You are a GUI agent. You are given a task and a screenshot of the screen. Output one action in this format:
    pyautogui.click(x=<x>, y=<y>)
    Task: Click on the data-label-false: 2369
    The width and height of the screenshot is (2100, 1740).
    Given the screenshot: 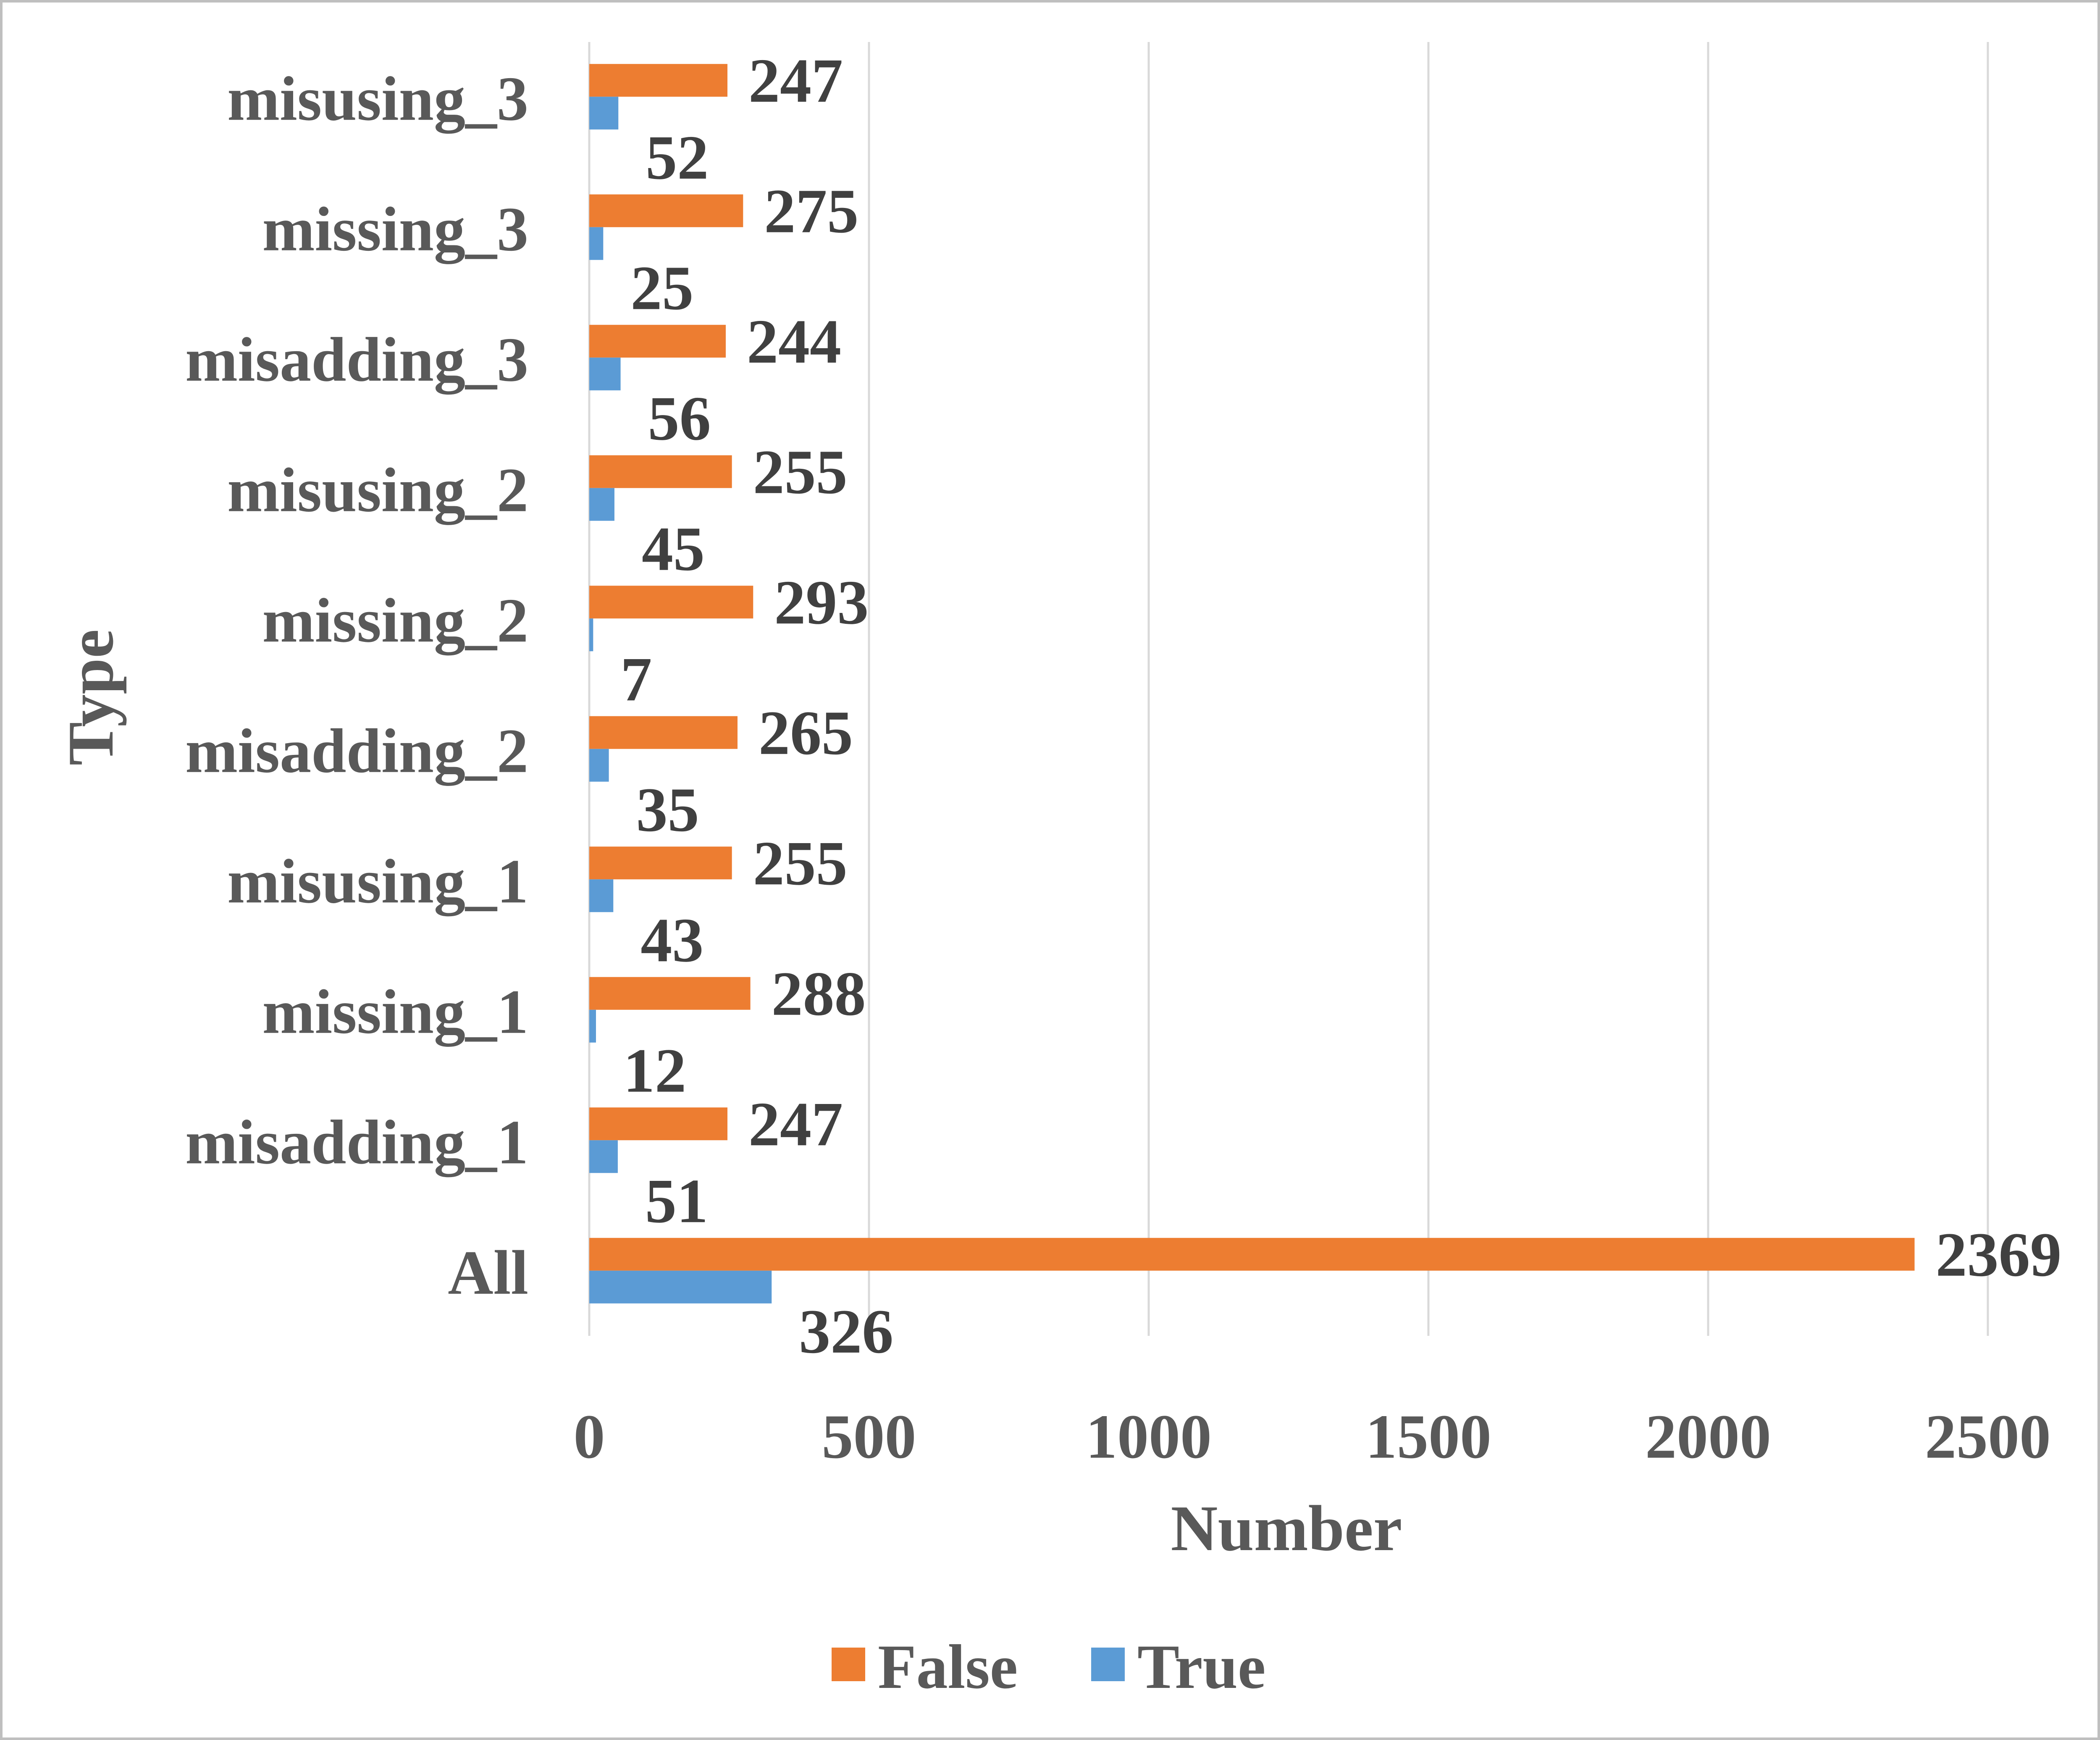 What is the action you would take?
    pyautogui.click(x=1999, y=1255)
    